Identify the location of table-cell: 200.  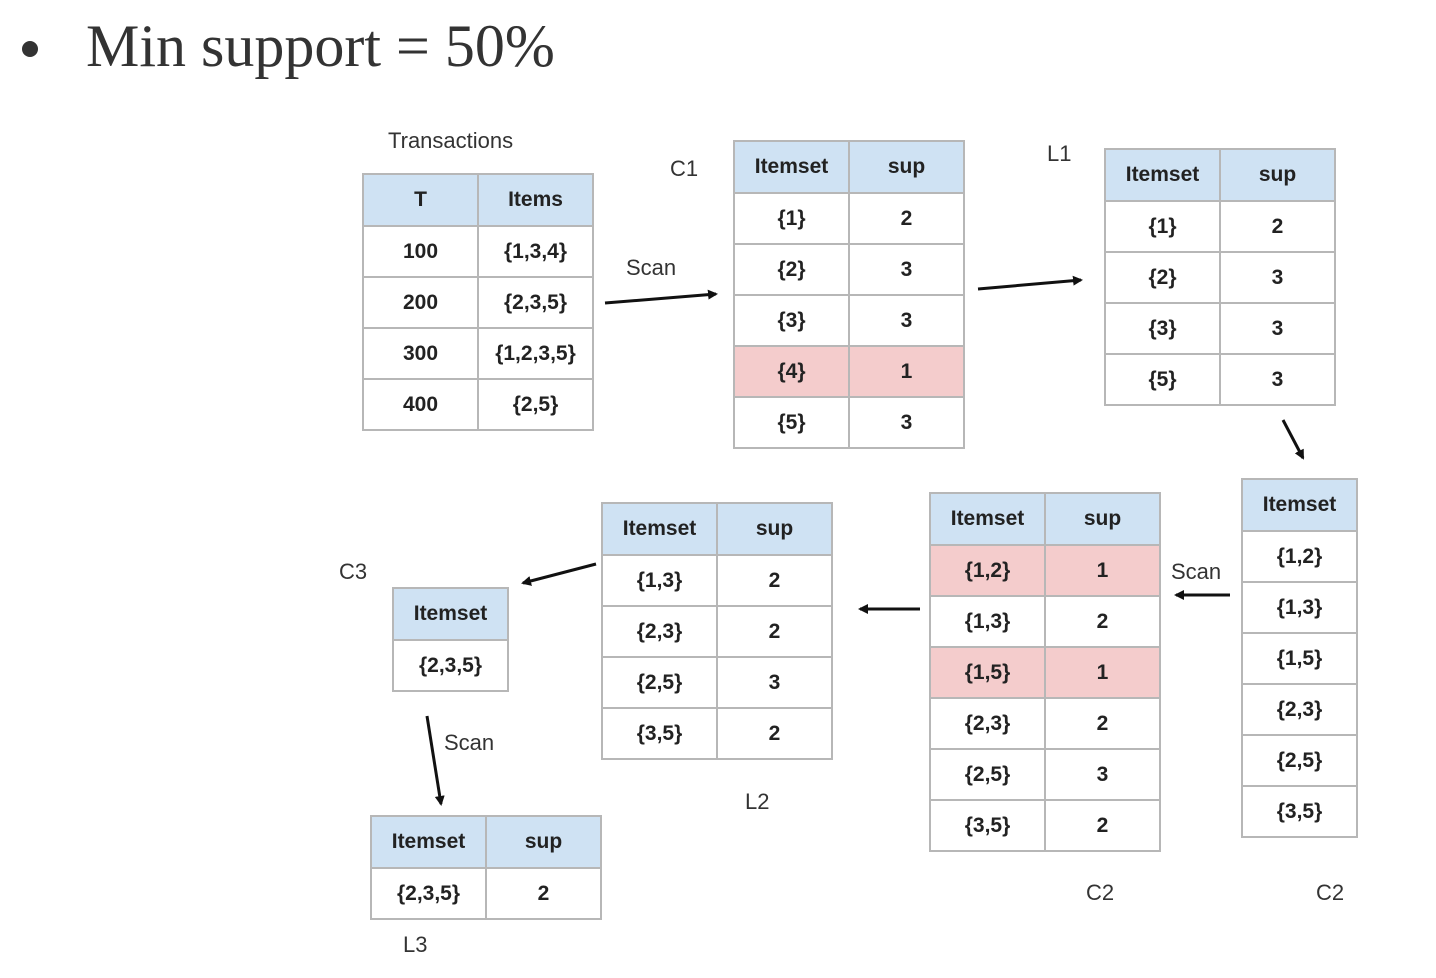
(420, 302).